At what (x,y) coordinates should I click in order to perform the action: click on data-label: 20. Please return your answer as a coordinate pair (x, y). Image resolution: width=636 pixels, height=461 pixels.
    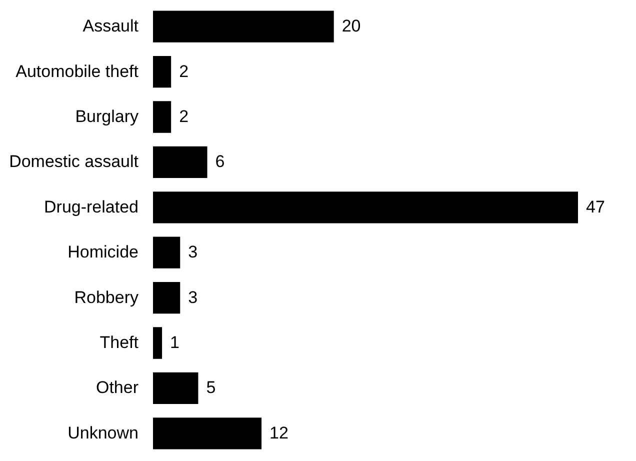
    Looking at the image, I should click on (351, 26).